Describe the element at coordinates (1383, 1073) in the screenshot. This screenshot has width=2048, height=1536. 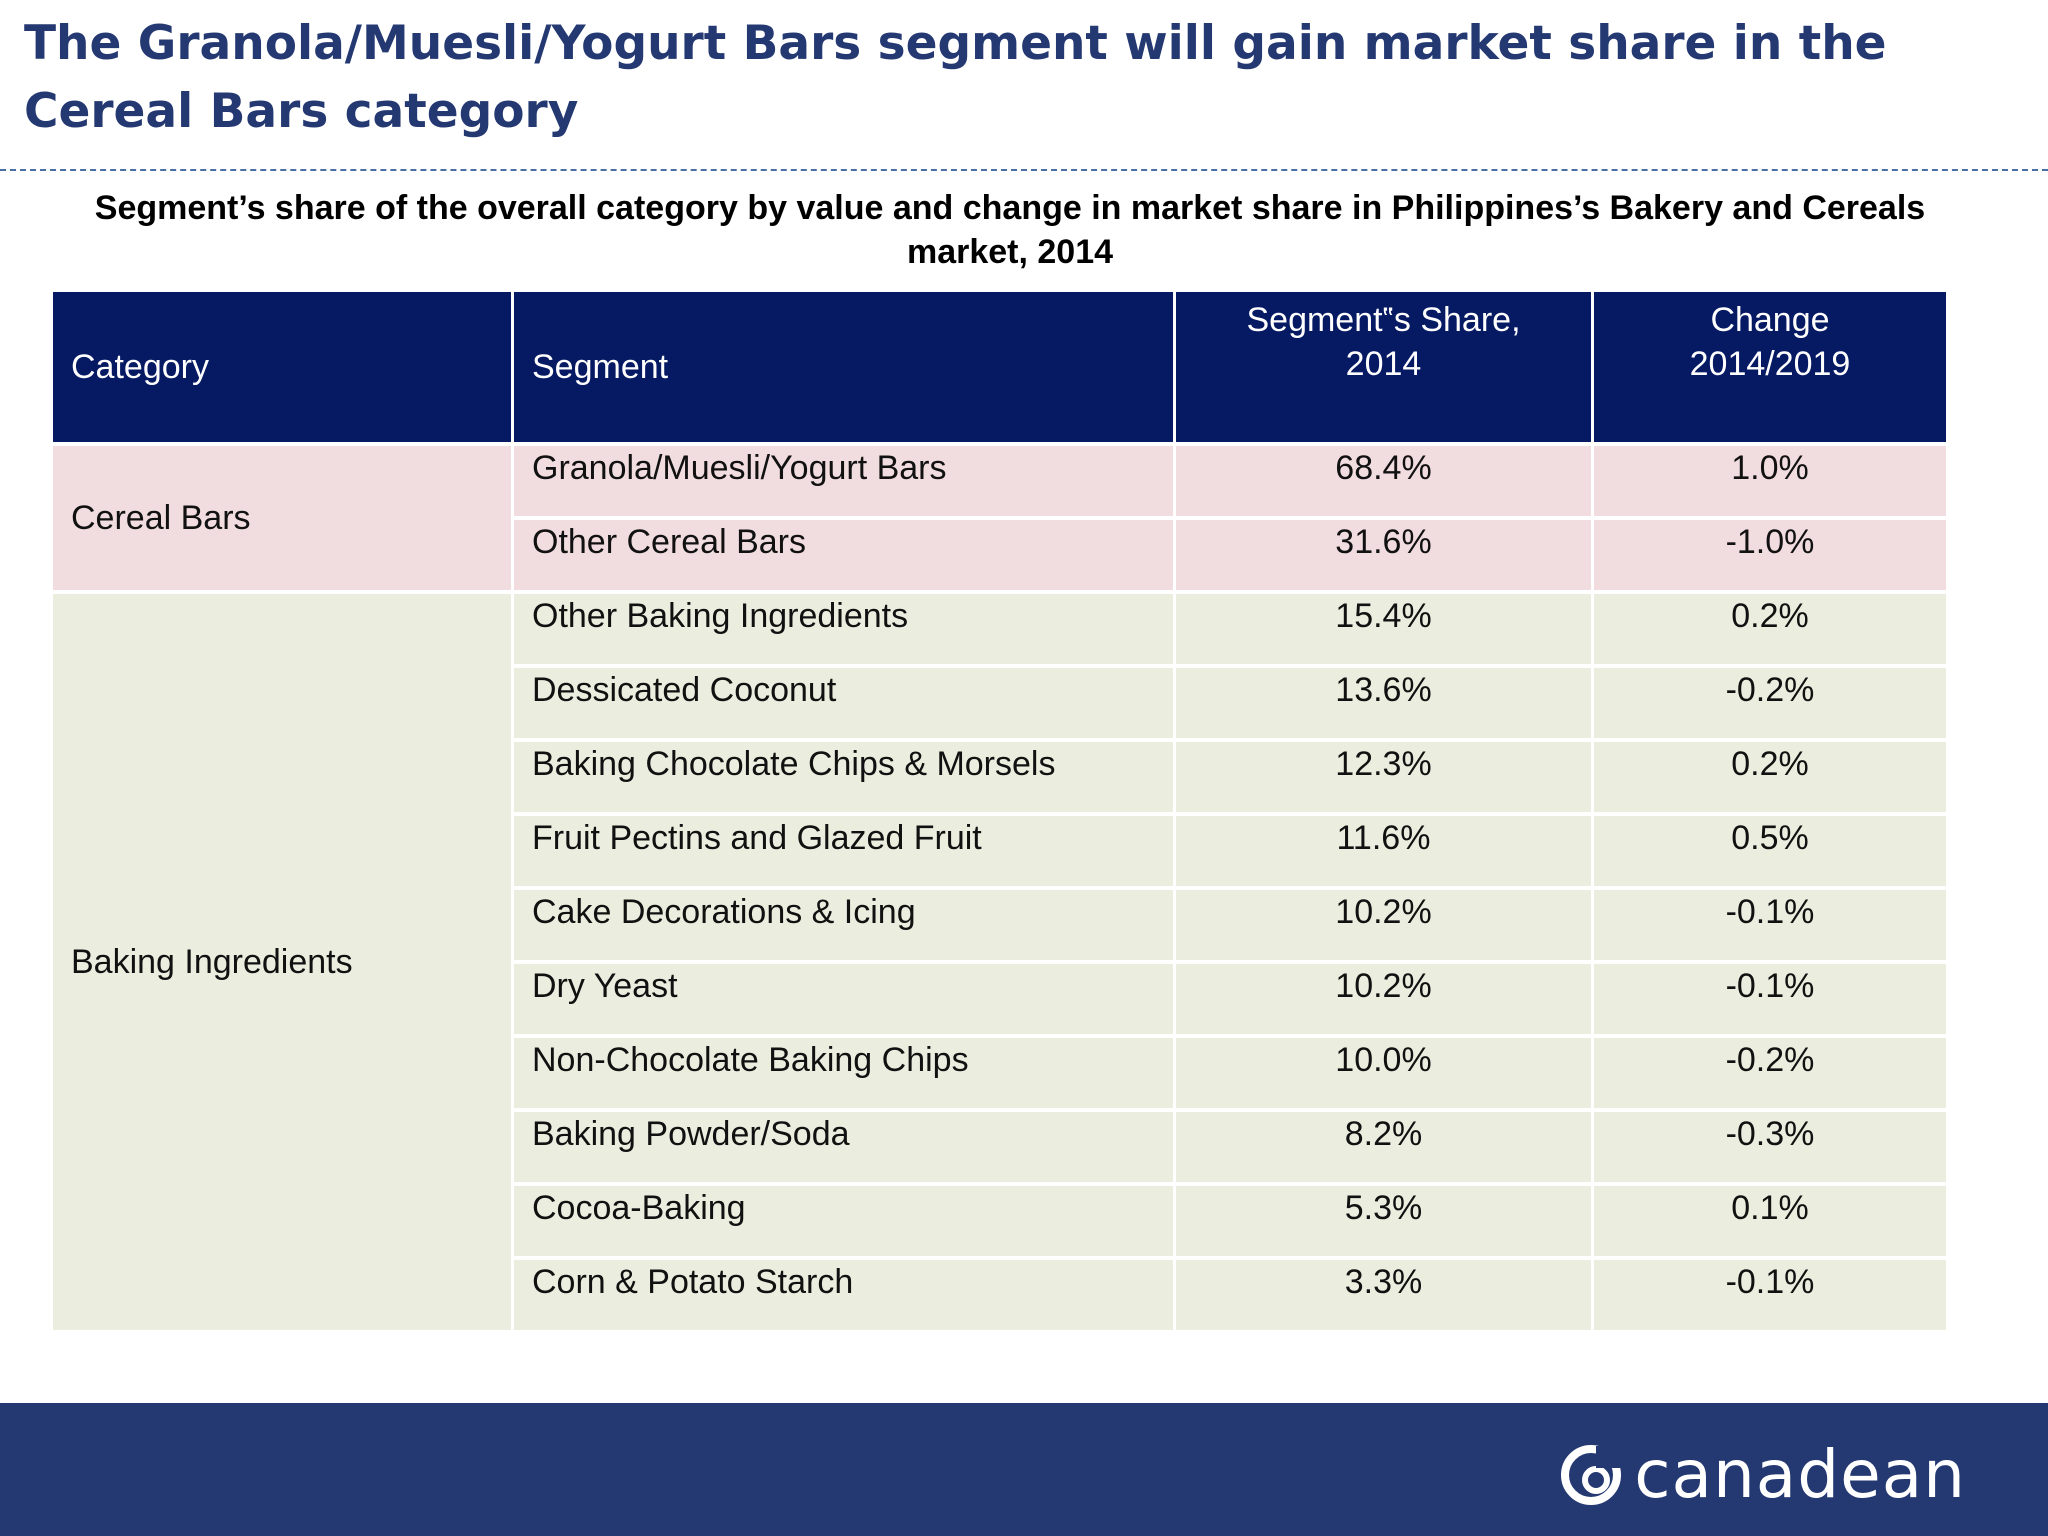
I see `share-cell: 10.0%` at that location.